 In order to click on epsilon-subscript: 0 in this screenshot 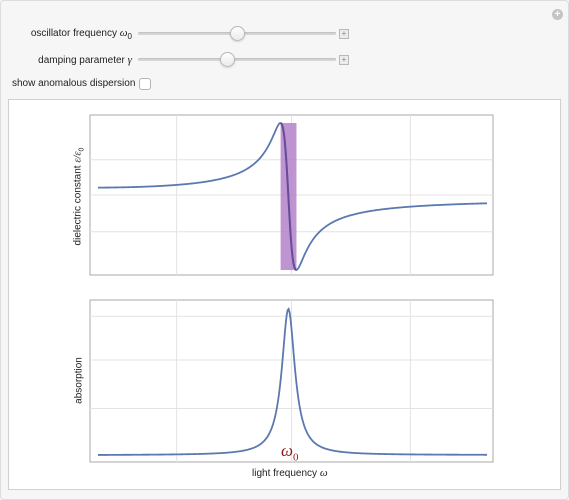, I will do `click(82, 149)`.